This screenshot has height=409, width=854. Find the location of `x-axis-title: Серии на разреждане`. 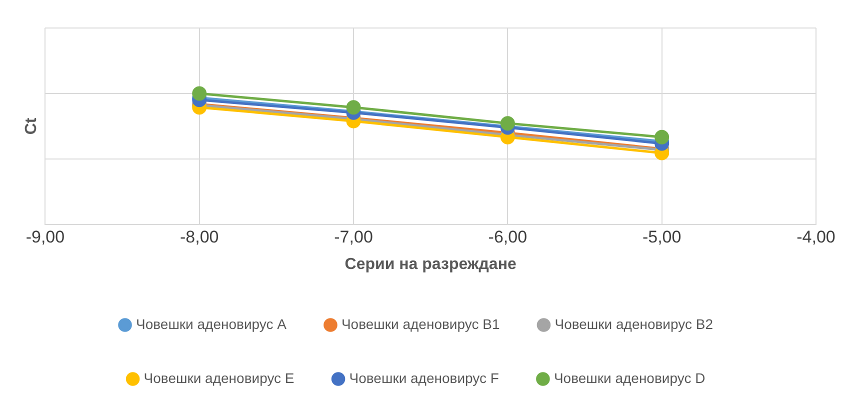

x-axis-title: Серии на разреждане is located at coordinates (430, 264).